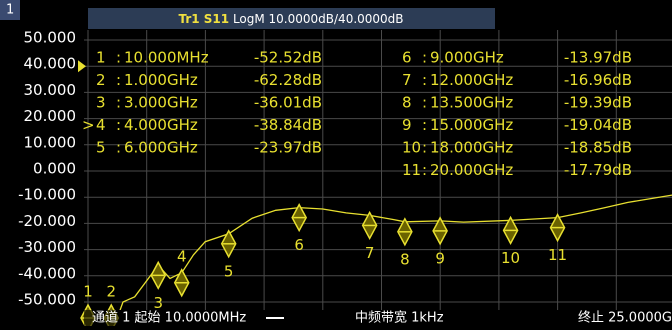 The height and width of the screenshot is (330, 672). I want to click on y-tick-label: -40.000, so click(47, 273).